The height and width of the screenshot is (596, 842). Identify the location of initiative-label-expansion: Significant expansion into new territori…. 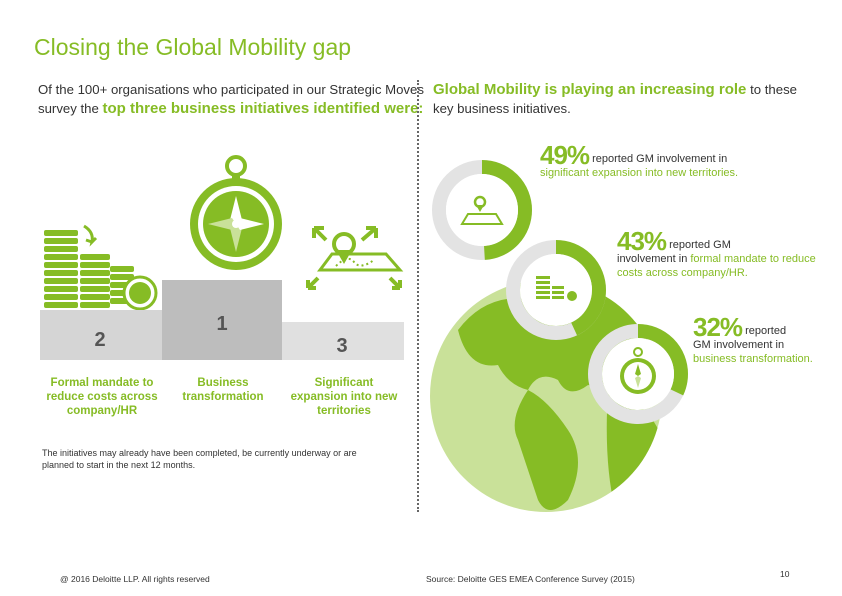
(344, 397).